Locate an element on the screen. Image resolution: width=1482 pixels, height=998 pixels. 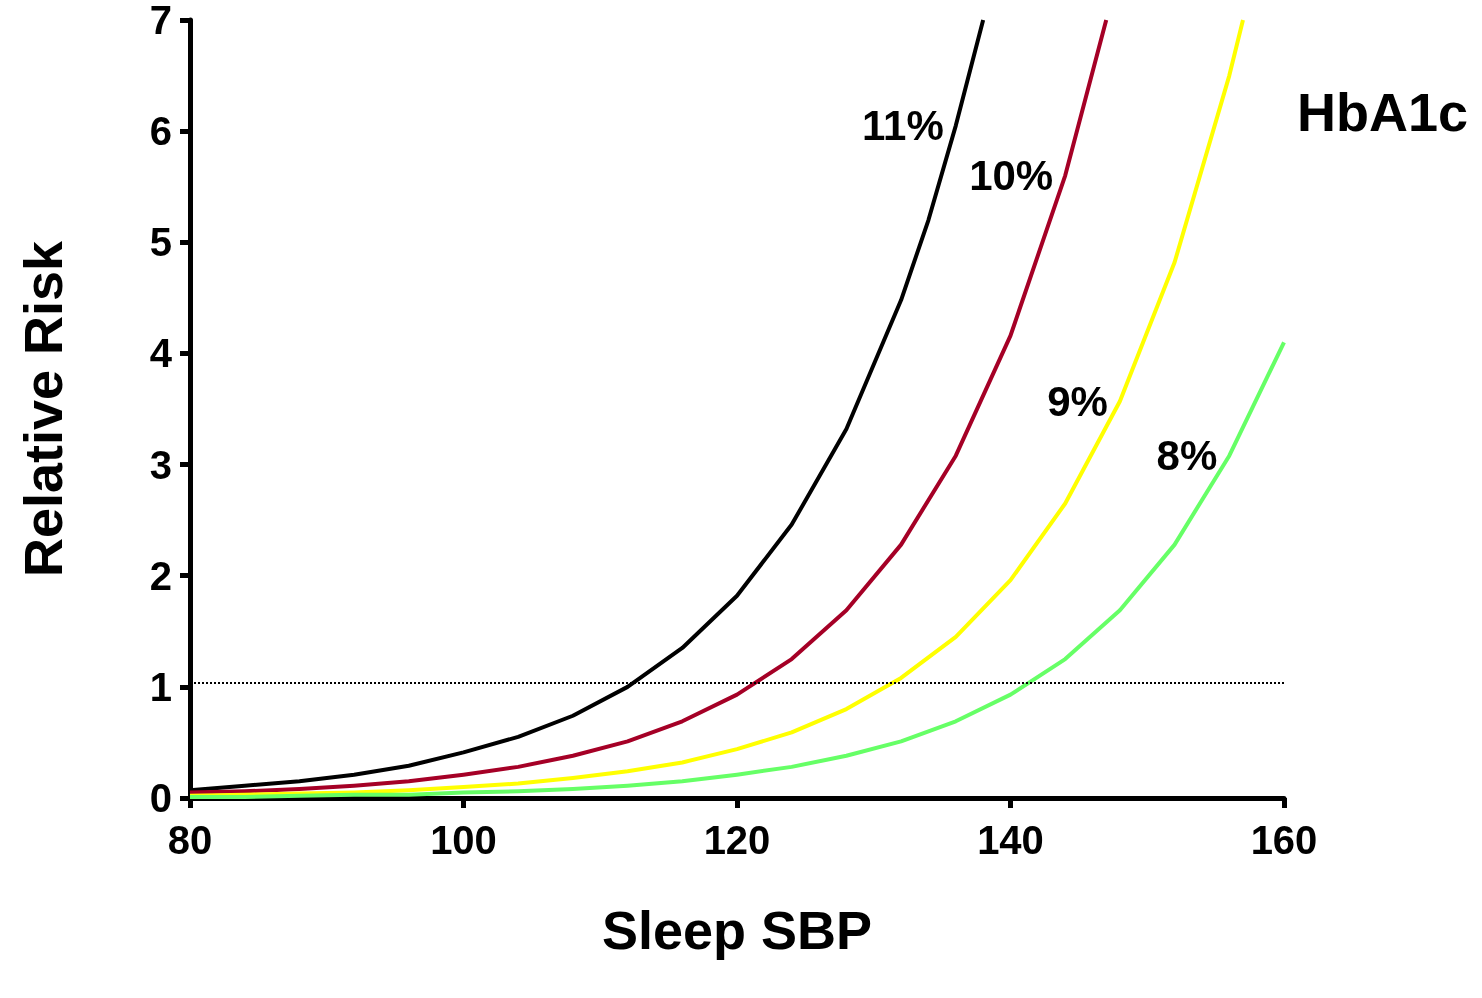
y-tick-label: 0 is located at coordinates (160, 798).